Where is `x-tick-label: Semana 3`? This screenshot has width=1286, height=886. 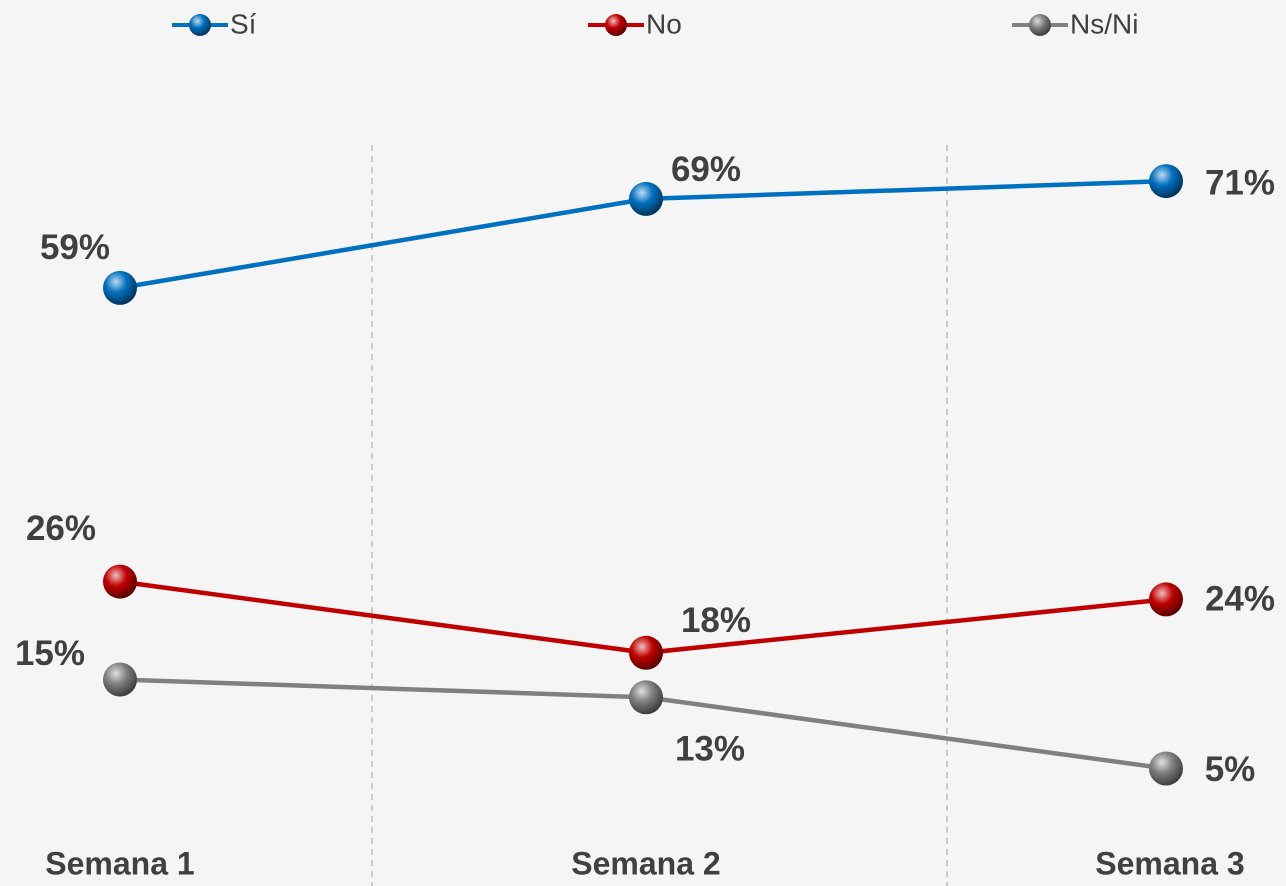 x-tick-label: Semana 3 is located at coordinates (1169, 863).